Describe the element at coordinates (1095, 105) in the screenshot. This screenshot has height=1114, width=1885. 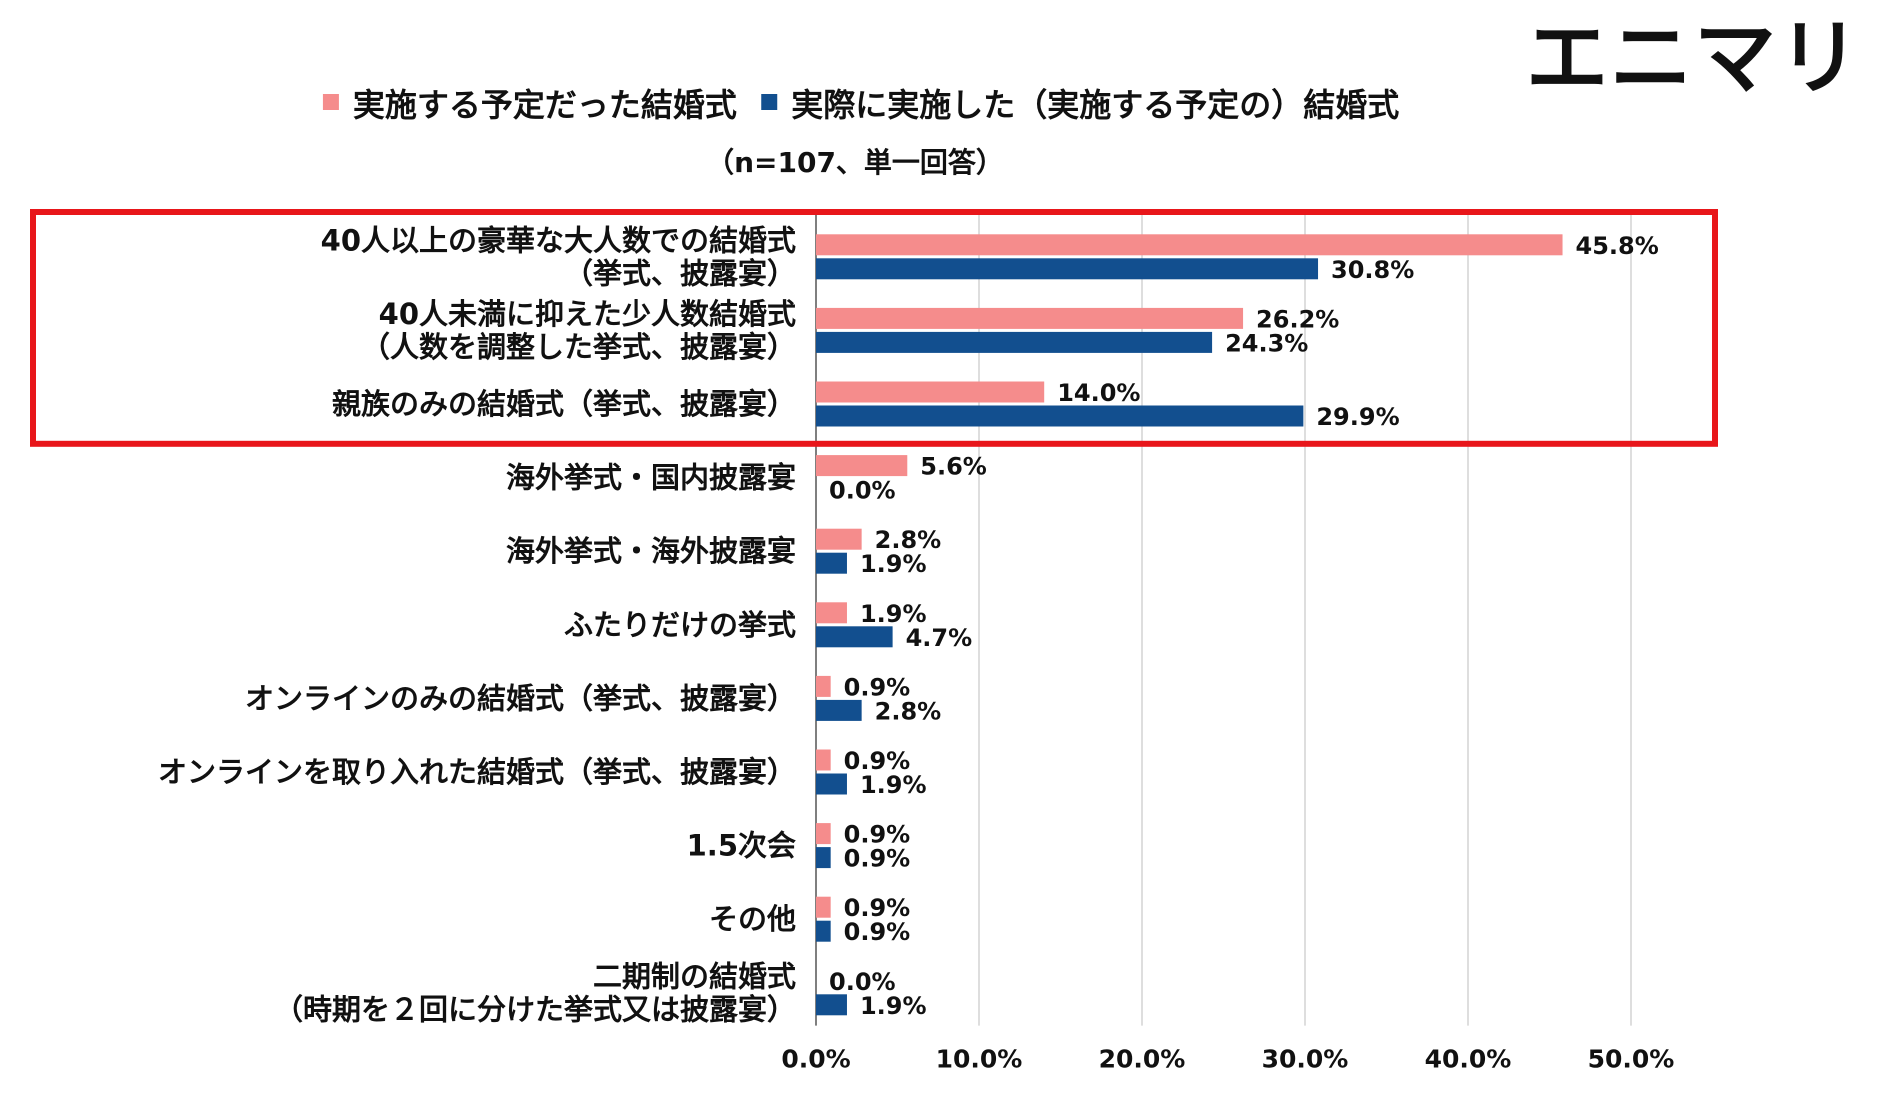
I see `legend-label-actual: 実際に実施した（実施する予定の）結婚式` at that location.